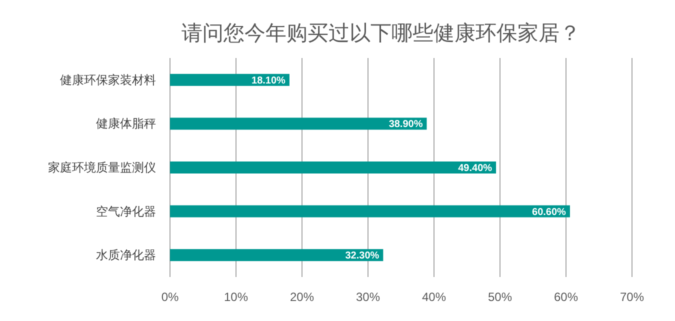 This screenshot has width=675, height=321. Describe the element at coordinates (475, 168) in the screenshot. I see `data-label: 49.40%` at that location.